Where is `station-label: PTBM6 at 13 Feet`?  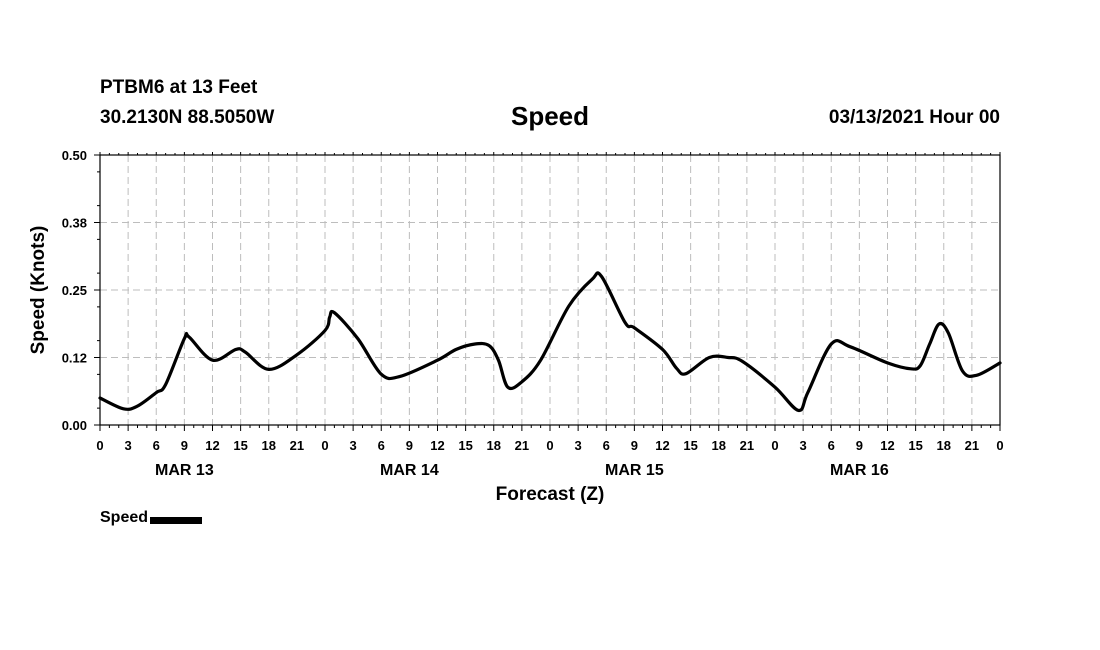 station-label: PTBM6 at 13 Feet is located at coordinates (179, 87).